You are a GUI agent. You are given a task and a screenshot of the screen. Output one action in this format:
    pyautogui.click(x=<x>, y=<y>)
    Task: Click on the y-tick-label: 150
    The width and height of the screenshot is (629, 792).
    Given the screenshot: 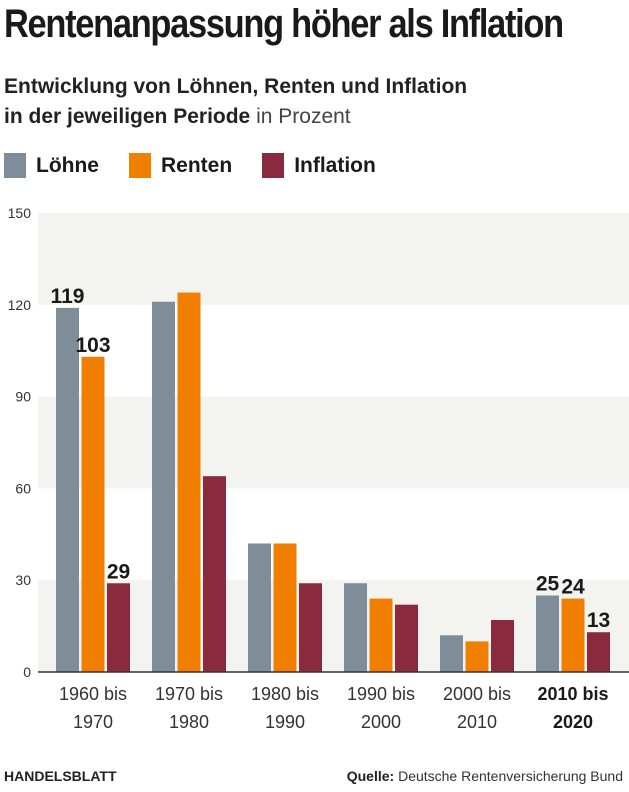 What is the action you would take?
    pyautogui.click(x=20, y=213)
    